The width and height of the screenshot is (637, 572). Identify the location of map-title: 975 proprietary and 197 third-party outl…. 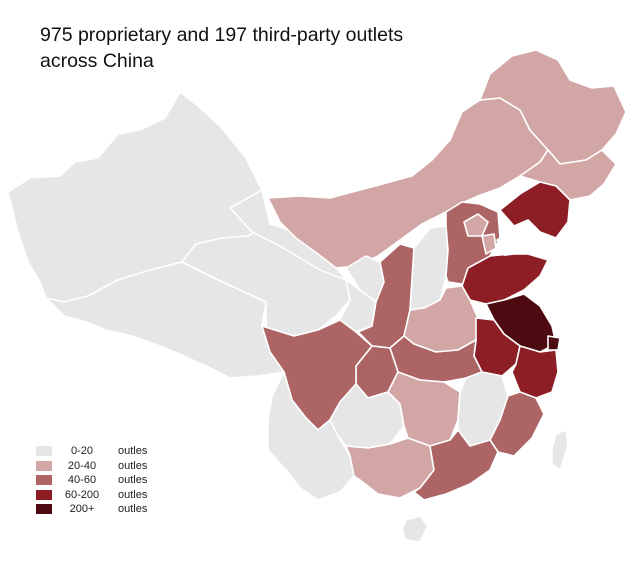
(221, 48).